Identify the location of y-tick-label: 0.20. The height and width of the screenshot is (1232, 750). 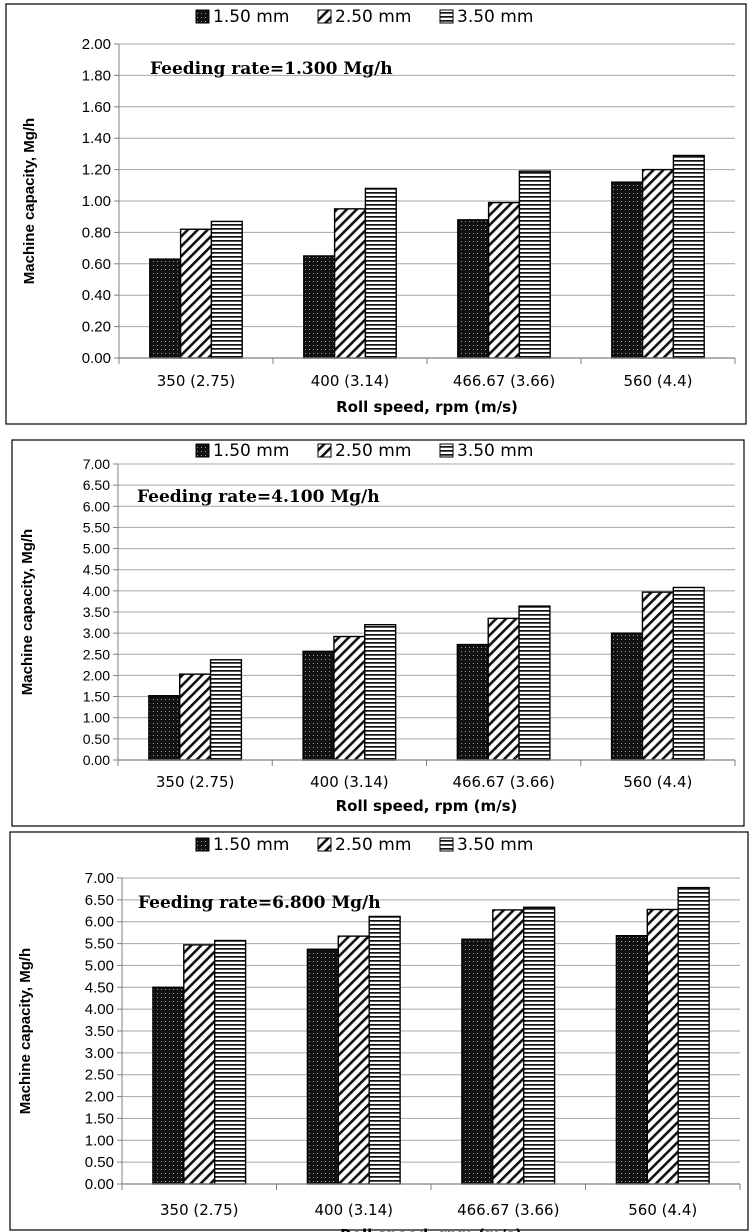
(96, 327).